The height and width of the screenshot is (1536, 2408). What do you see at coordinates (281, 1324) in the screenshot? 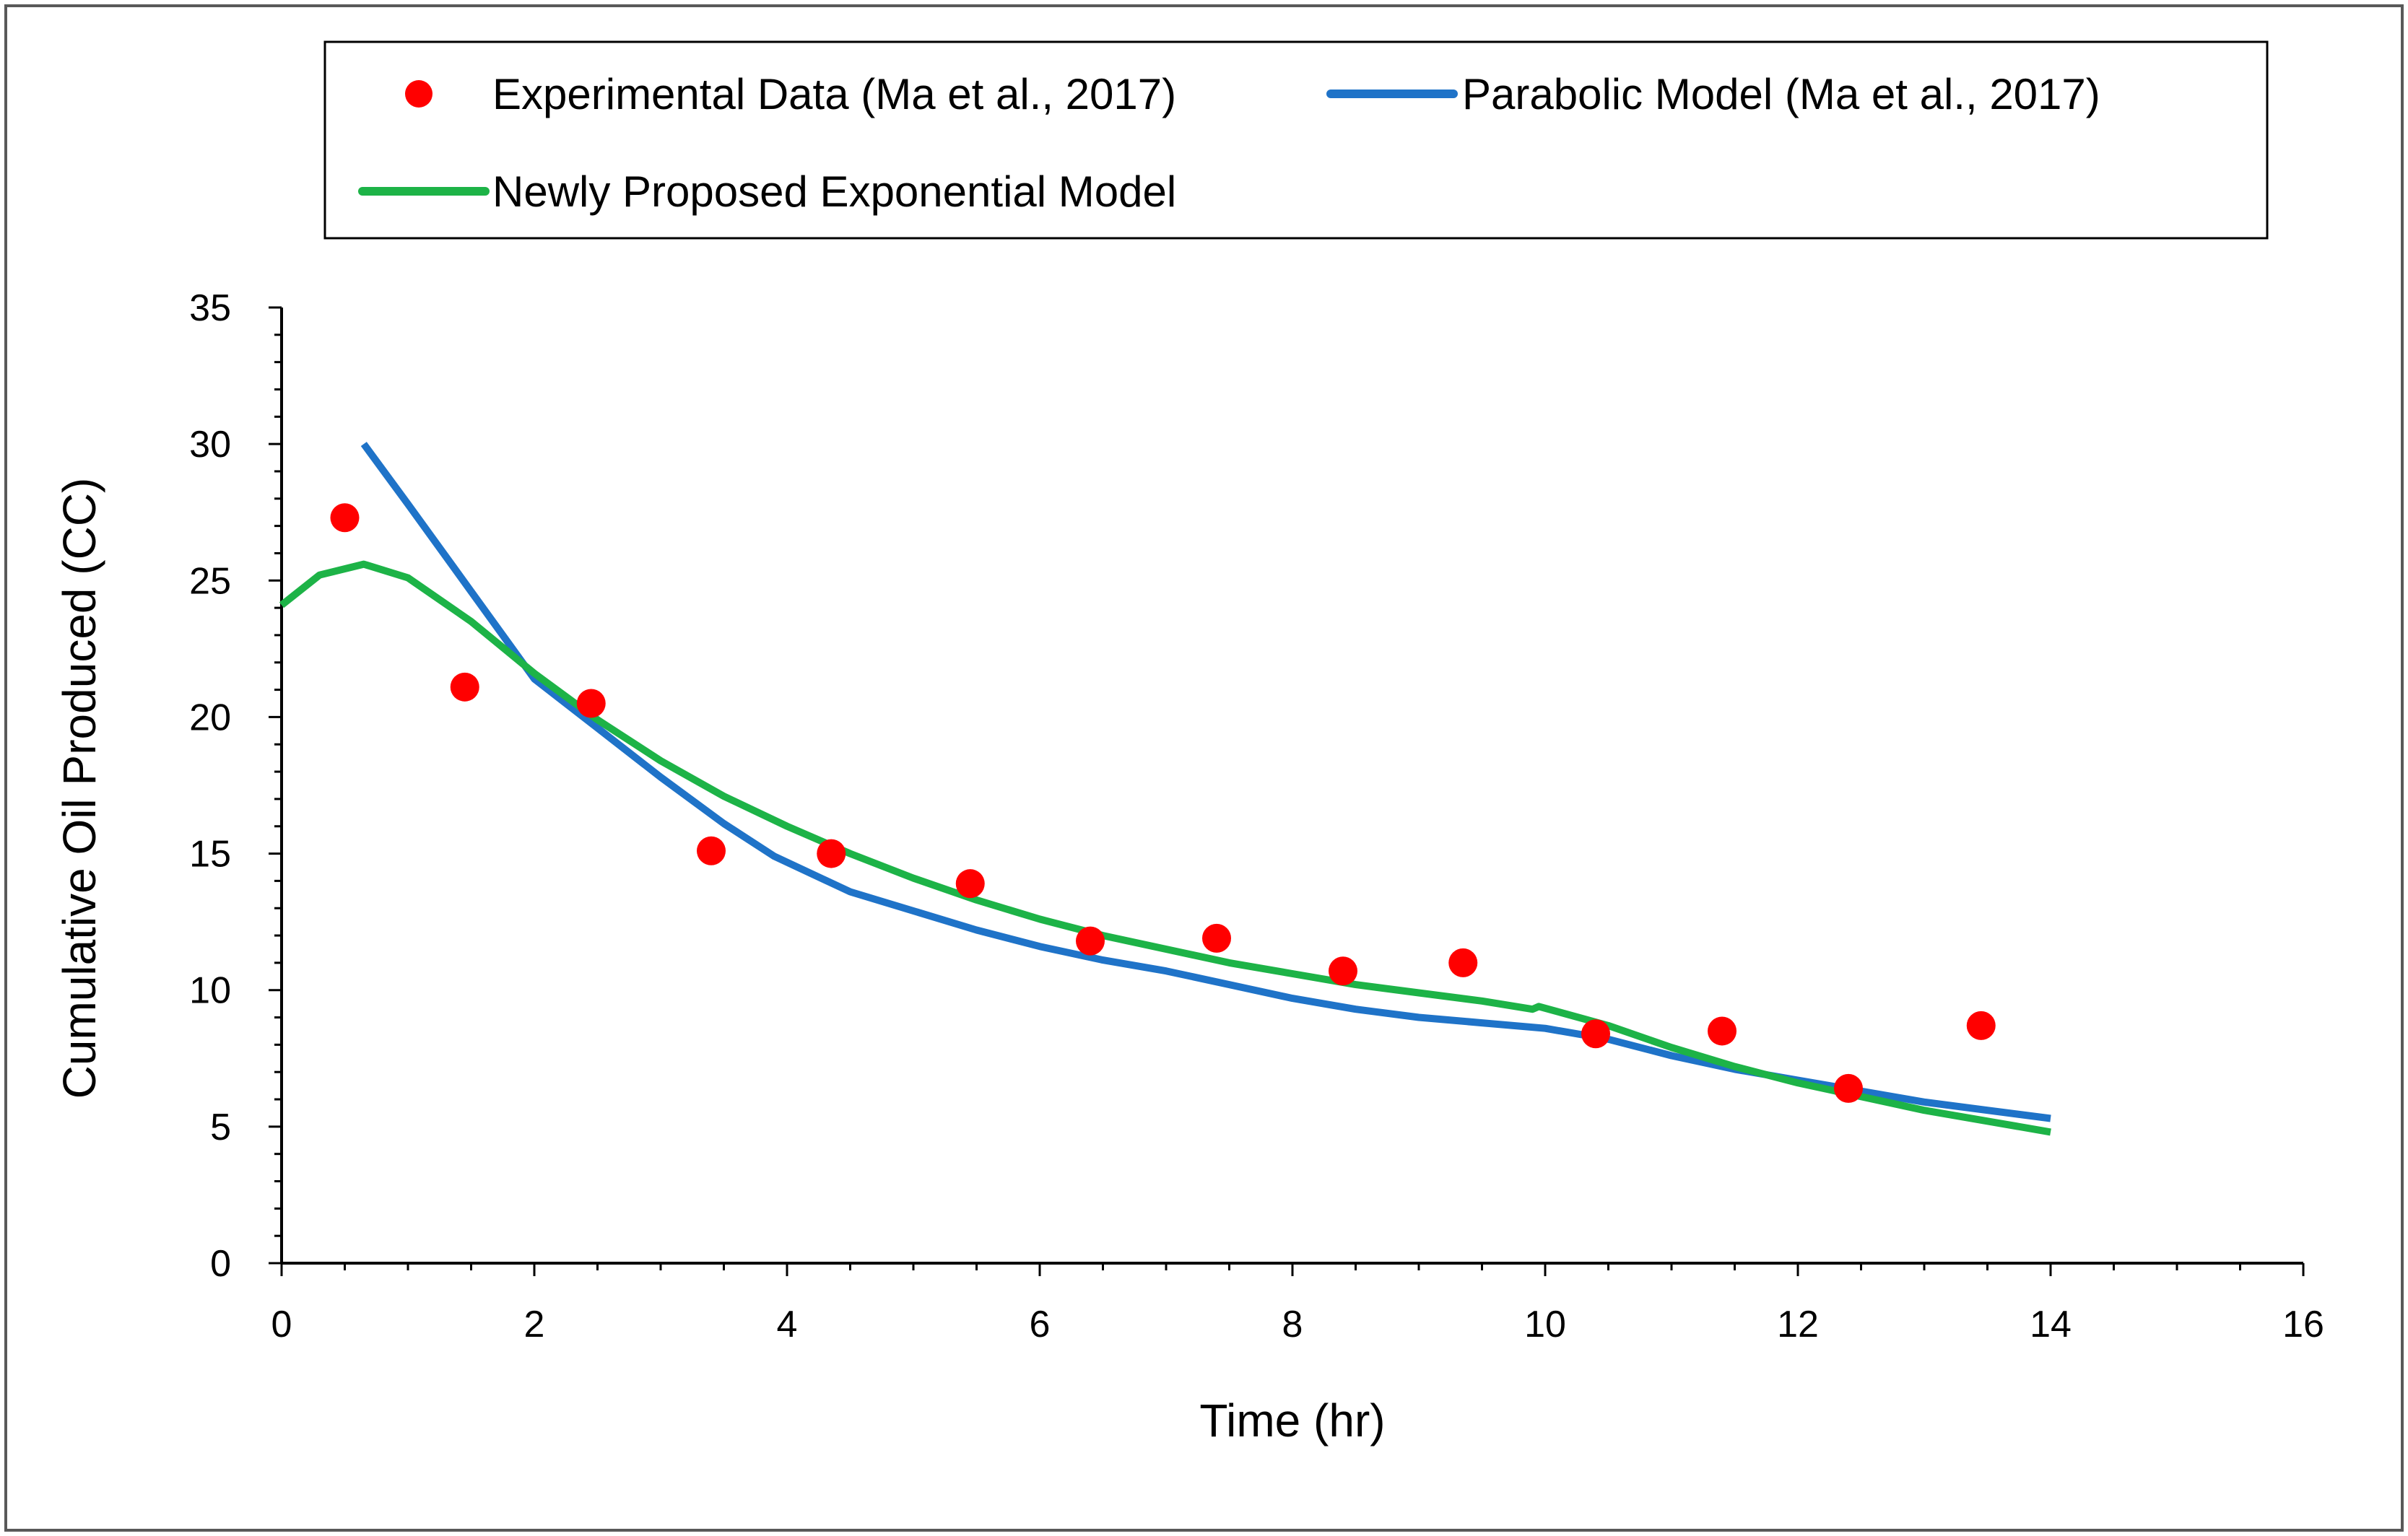
I see `x-tick-label: 0` at bounding box center [281, 1324].